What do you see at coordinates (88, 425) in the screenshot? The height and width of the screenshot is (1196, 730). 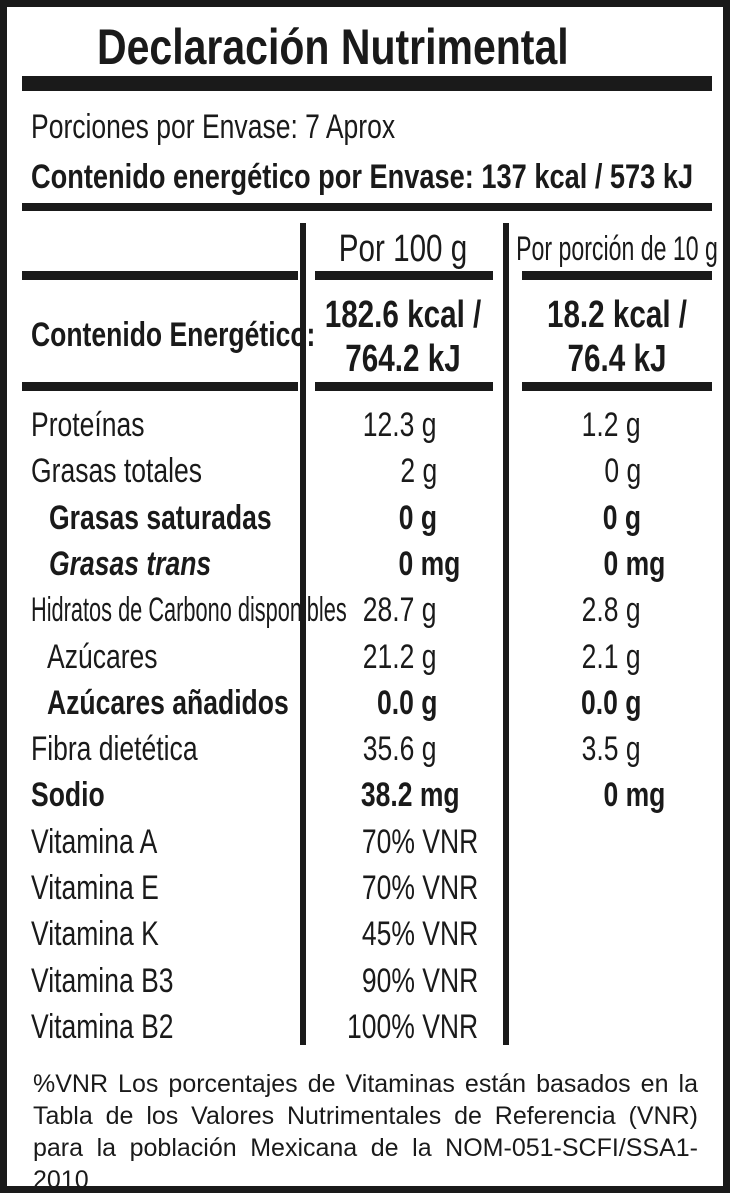 I see `nutrient-label: Proteínas` at bounding box center [88, 425].